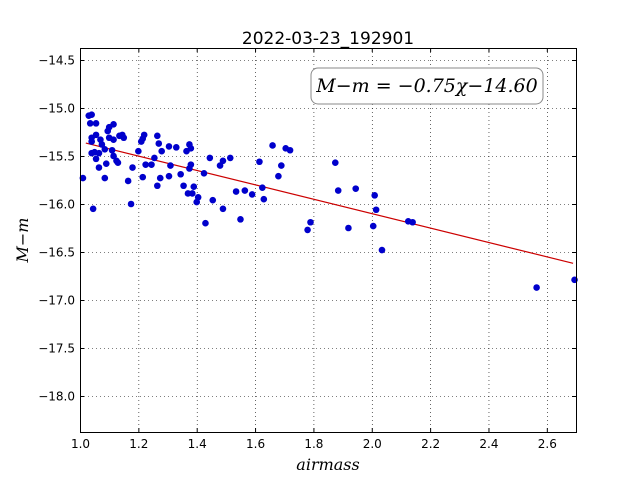 The height and width of the screenshot is (480, 640). I want to click on x-tick-label: 1.4, so click(197, 444).